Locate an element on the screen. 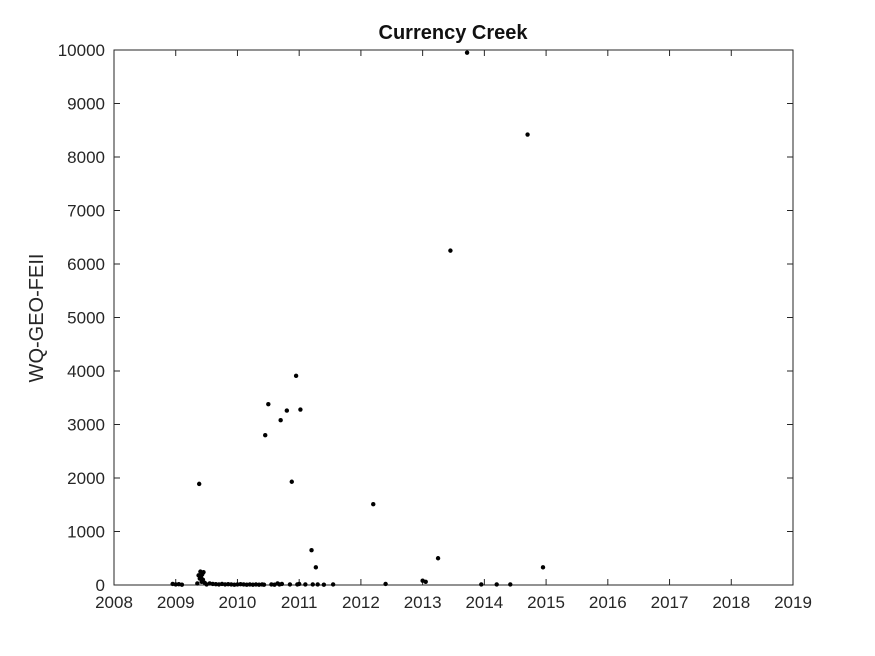  y-tick-label: 6000 is located at coordinates (86, 264).